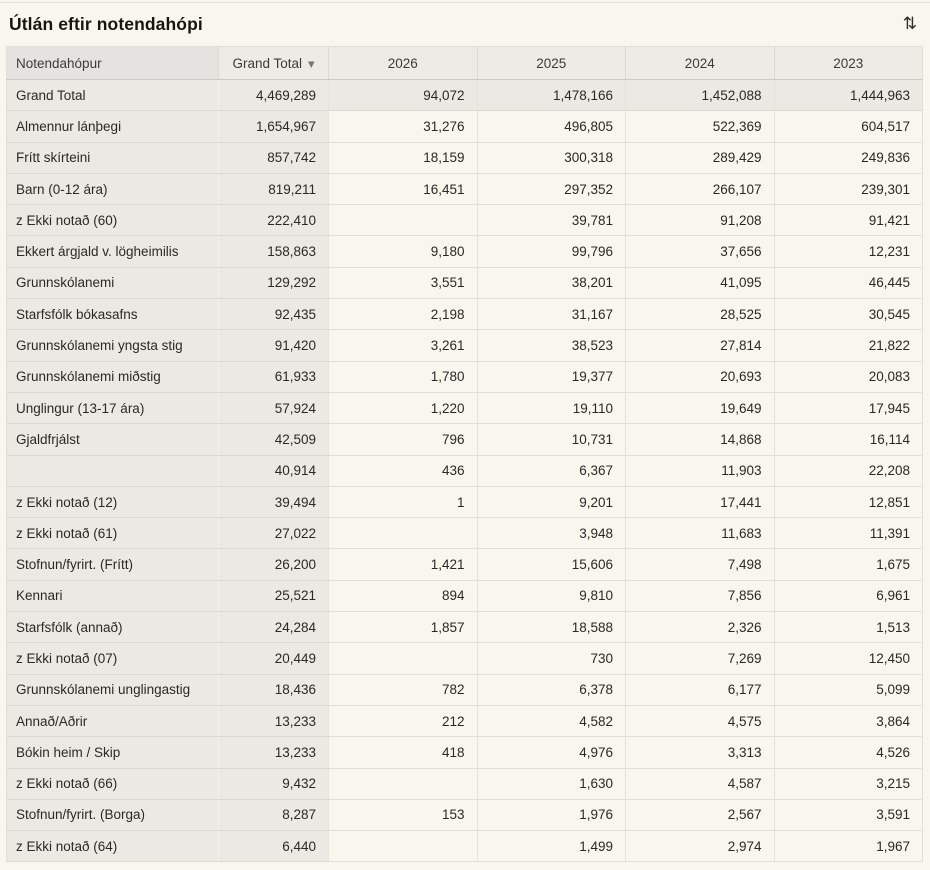 The width and height of the screenshot is (930, 870). What do you see at coordinates (402, 189) in the screenshot?
I see `value-cell-2026: 16,451` at bounding box center [402, 189].